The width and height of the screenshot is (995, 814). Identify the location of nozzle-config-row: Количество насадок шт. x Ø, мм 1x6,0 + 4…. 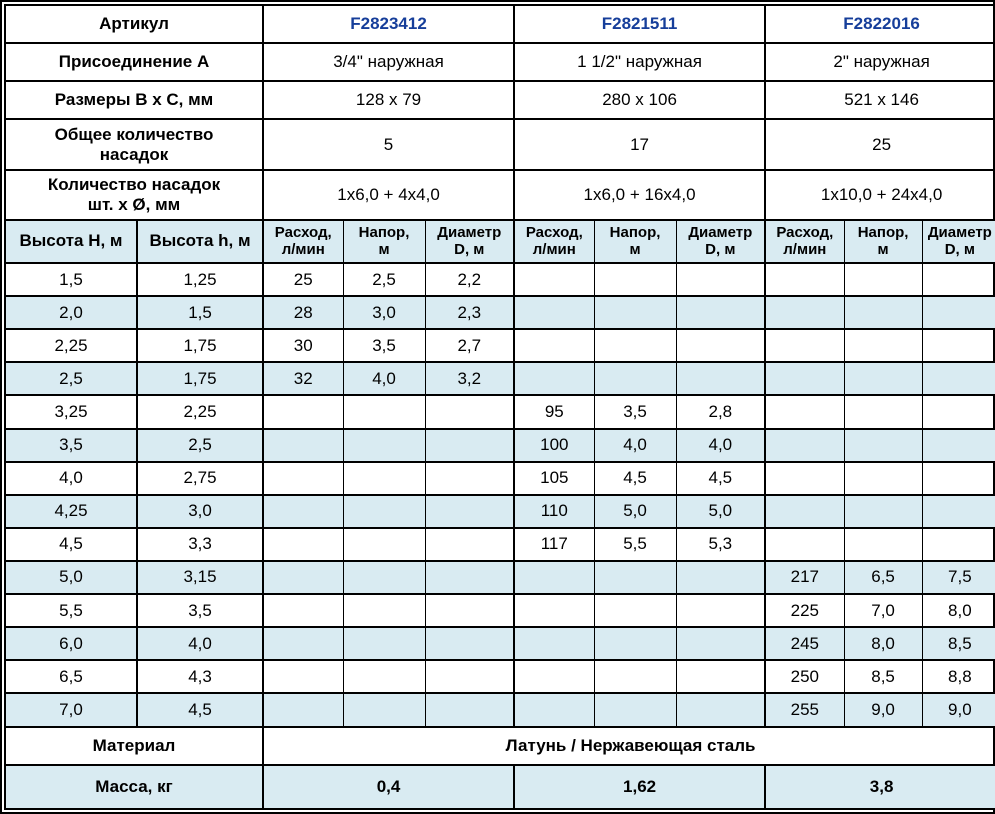
(499, 194).